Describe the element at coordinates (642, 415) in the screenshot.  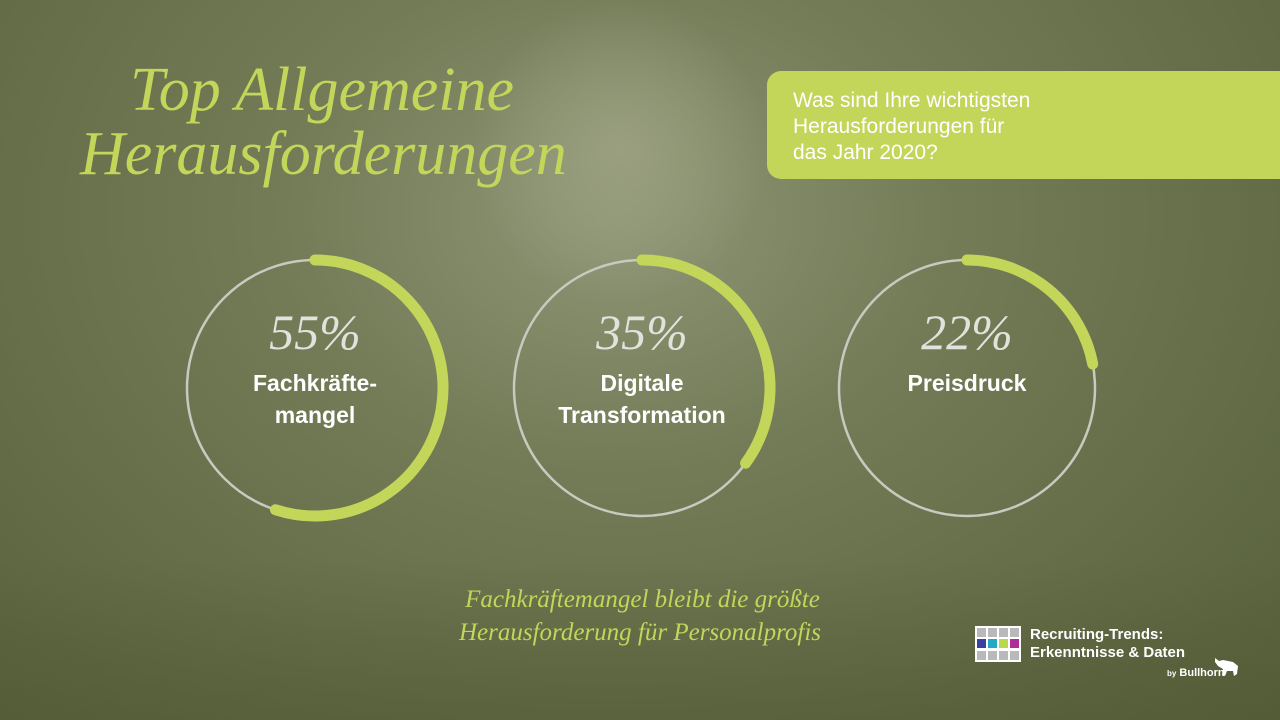
I see `ring-label-line: Transformation` at that location.